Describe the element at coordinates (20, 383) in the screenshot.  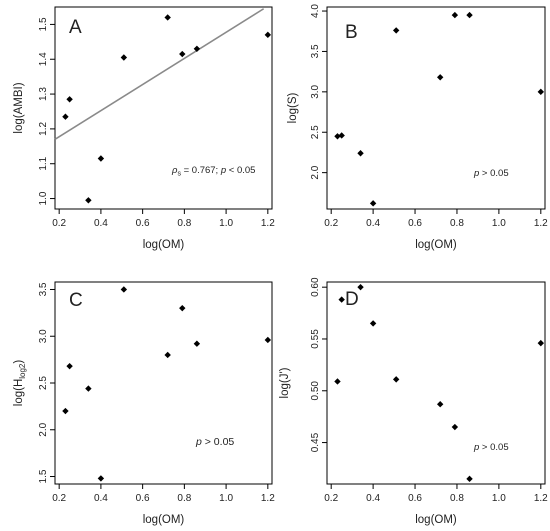
I see `y-axis-label-c: log(Hlog2)` at that location.